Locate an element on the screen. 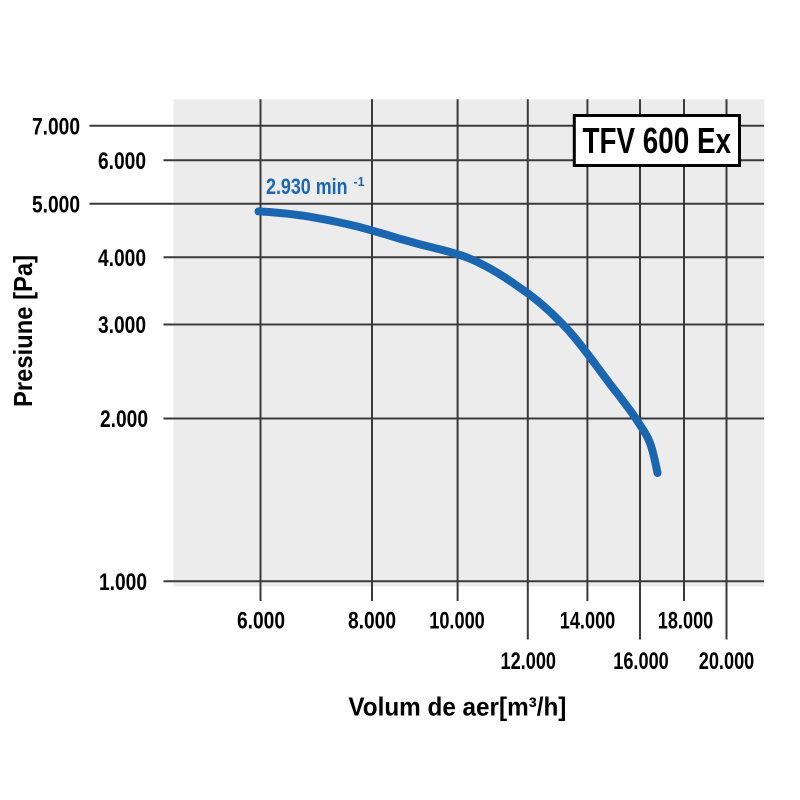 The height and width of the screenshot is (800, 800). svg-text: 1.000 is located at coordinates (123, 582).